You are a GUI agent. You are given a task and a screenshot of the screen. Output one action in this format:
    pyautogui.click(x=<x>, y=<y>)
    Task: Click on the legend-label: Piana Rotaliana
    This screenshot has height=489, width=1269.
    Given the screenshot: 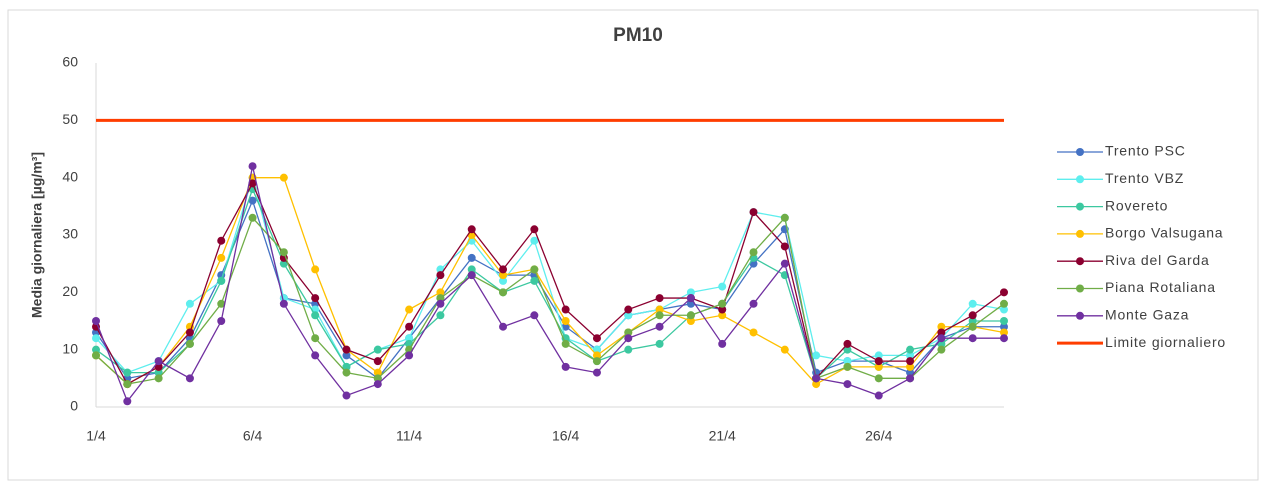 What is the action you would take?
    pyautogui.click(x=1160, y=287)
    